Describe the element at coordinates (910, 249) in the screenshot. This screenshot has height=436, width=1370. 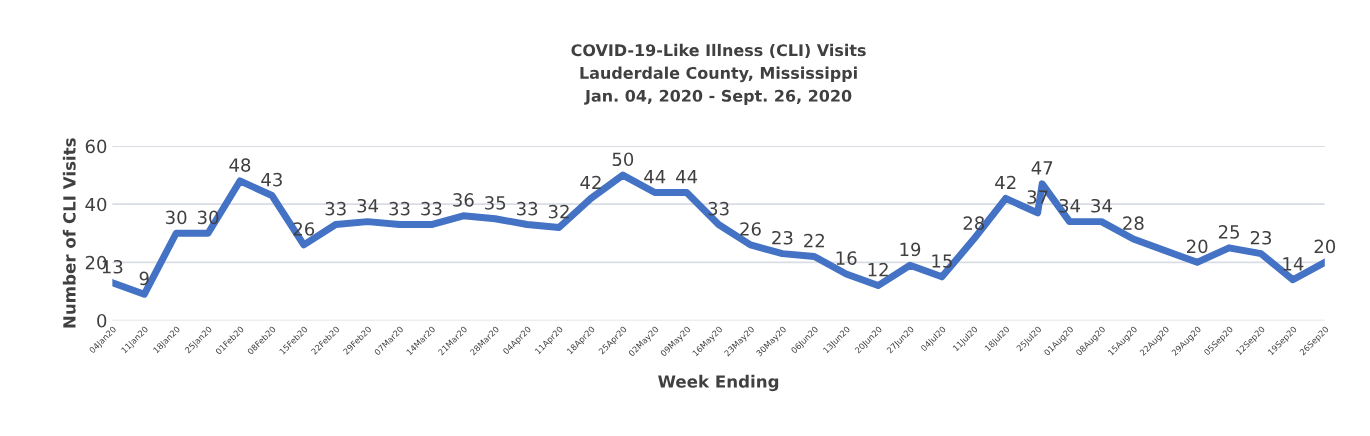
I see `data-label: 19` at that location.